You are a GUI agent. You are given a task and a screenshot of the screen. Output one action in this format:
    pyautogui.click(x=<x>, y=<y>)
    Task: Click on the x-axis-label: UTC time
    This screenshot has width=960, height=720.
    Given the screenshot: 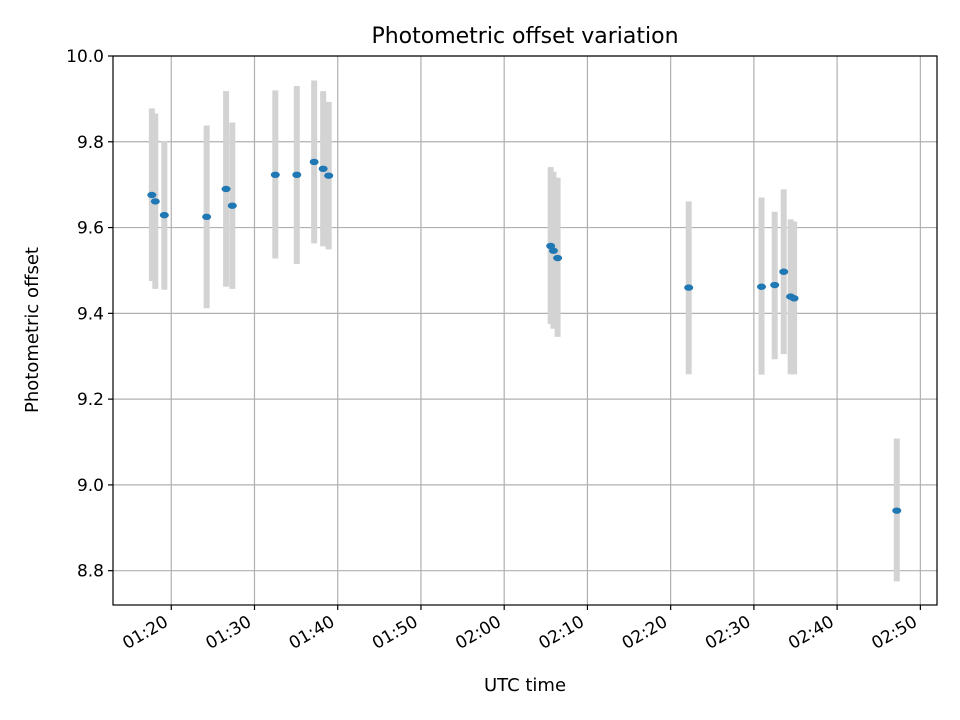 What is the action you would take?
    pyautogui.click(x=525, y=685)
    